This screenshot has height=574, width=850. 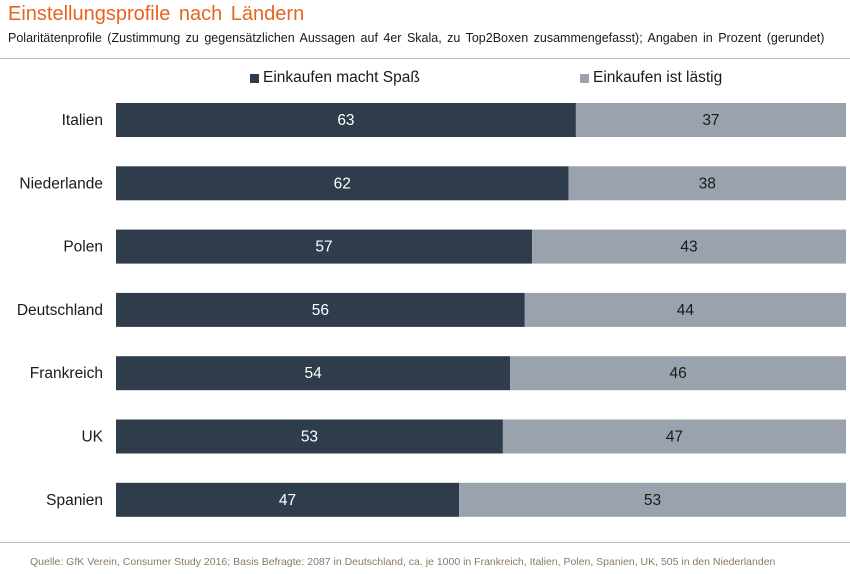 I want to click on top-divider, so click(x=425, y=58).